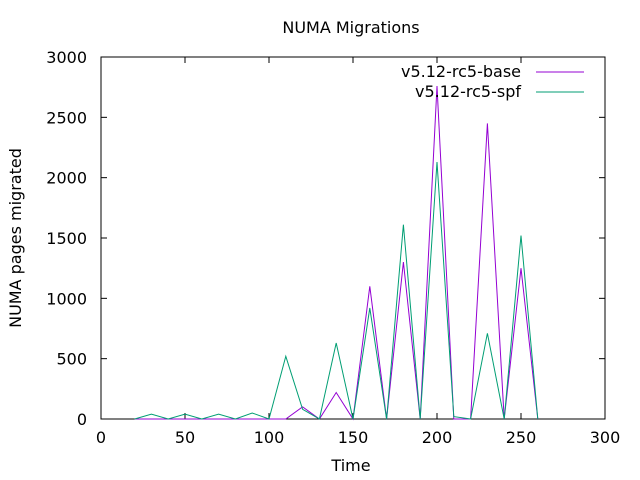 This screenshot has height=480, width=640. What do you see at coordinates (66, 178) in the screenshot?
I see `y-tick-label: 2000` at bounding box center [66, 178].